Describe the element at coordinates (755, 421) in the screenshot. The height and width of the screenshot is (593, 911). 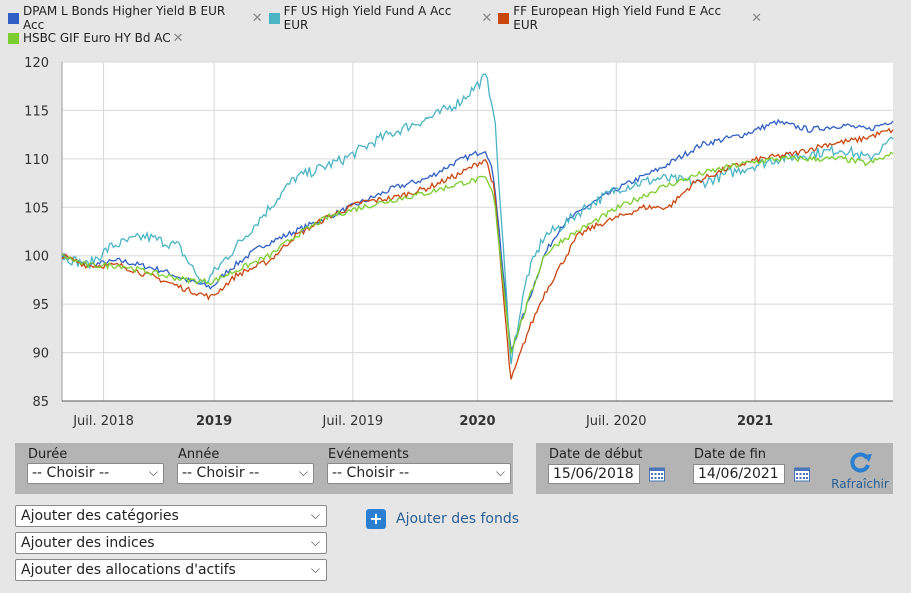
I see `x-tick-label: 2021` at that location.